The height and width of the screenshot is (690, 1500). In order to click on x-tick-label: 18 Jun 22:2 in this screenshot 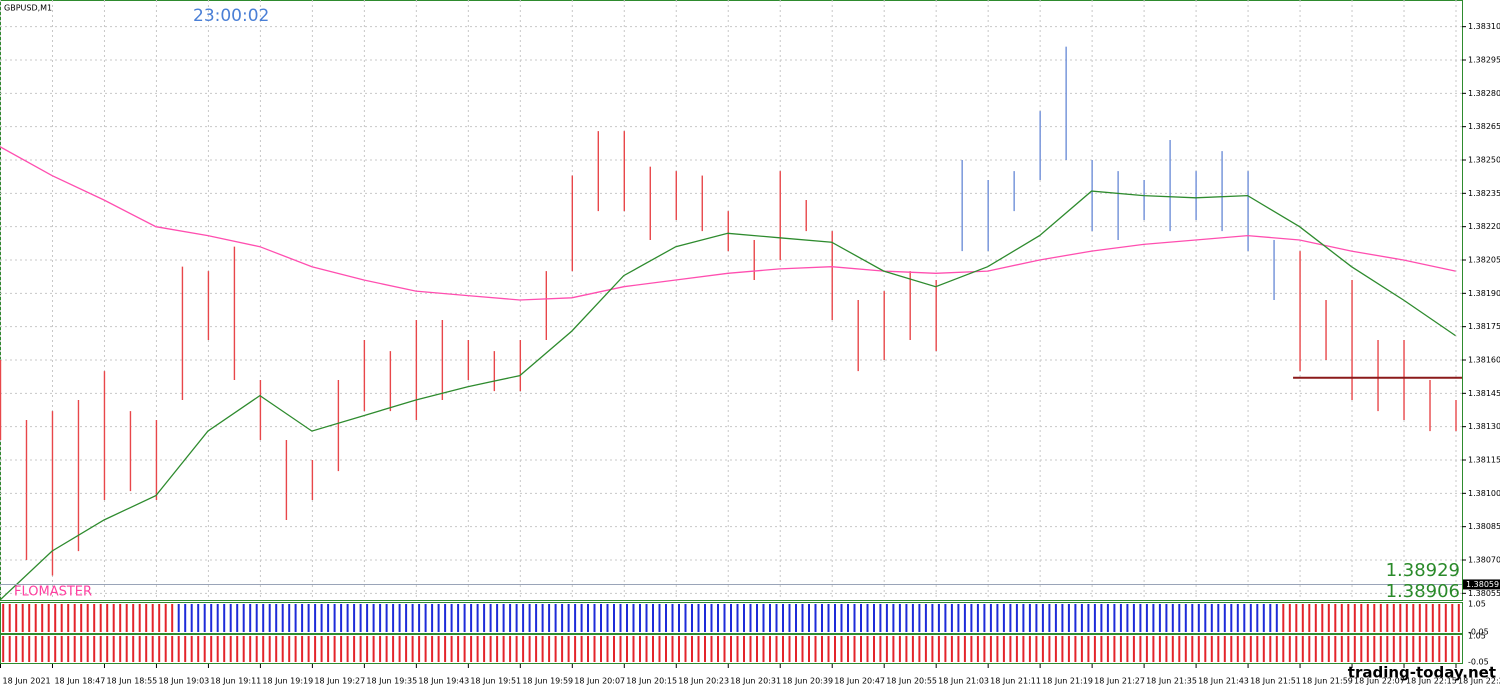, I will do `click(1479, 681)`.